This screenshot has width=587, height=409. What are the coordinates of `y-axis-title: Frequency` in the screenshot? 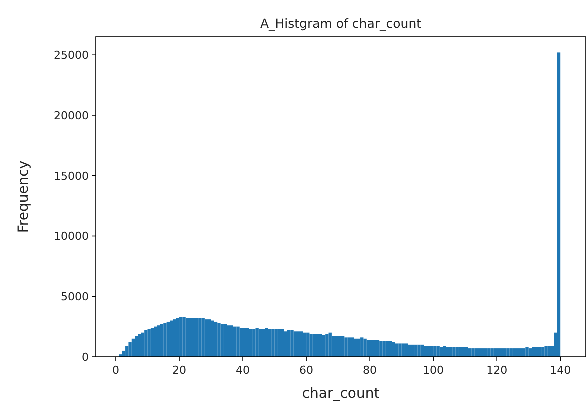 It's located at (24, 197).